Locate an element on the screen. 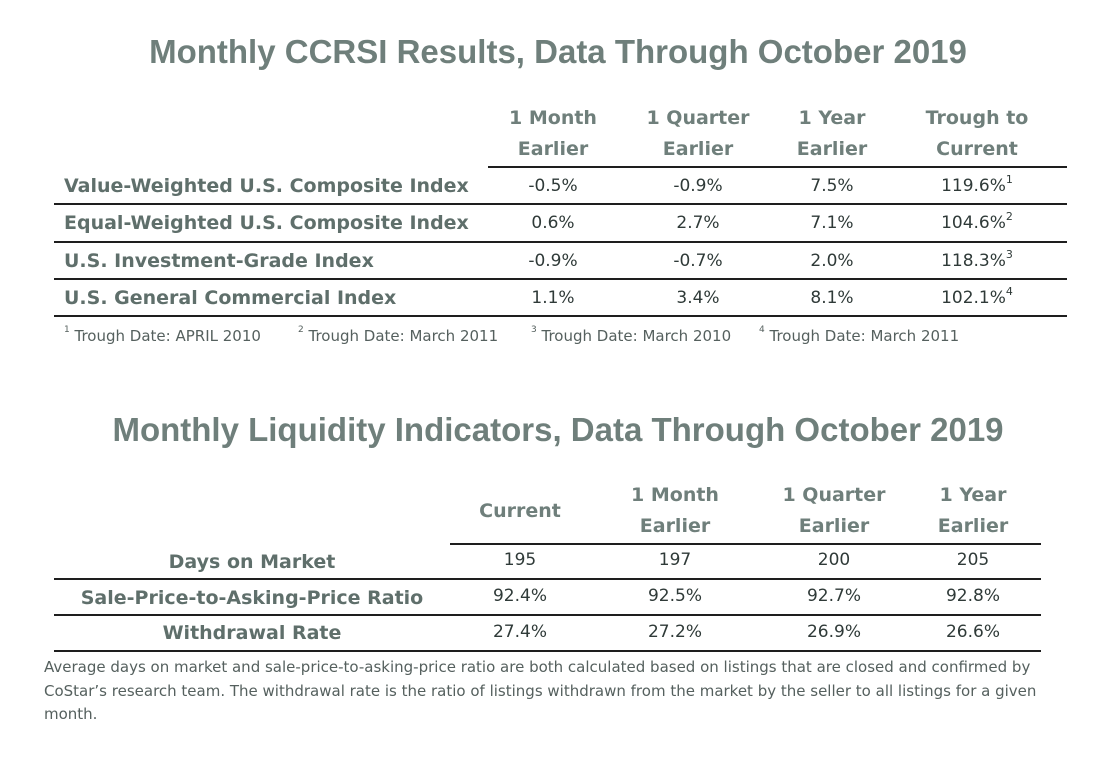 This screenshot has width=1116, height=759. header-line: Current is located at coordinates (977, 149).